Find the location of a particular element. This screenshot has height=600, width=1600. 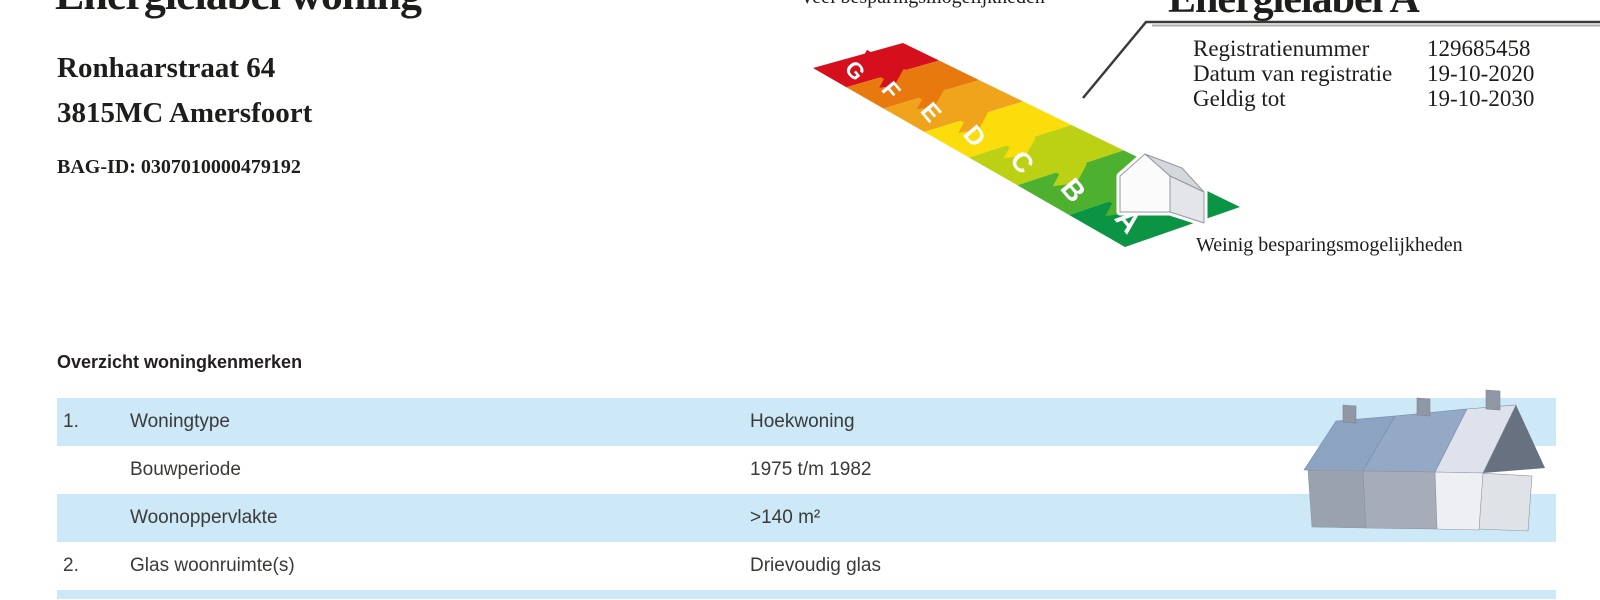

energy-class-letter-F: F is located at coordinates (891, 90).